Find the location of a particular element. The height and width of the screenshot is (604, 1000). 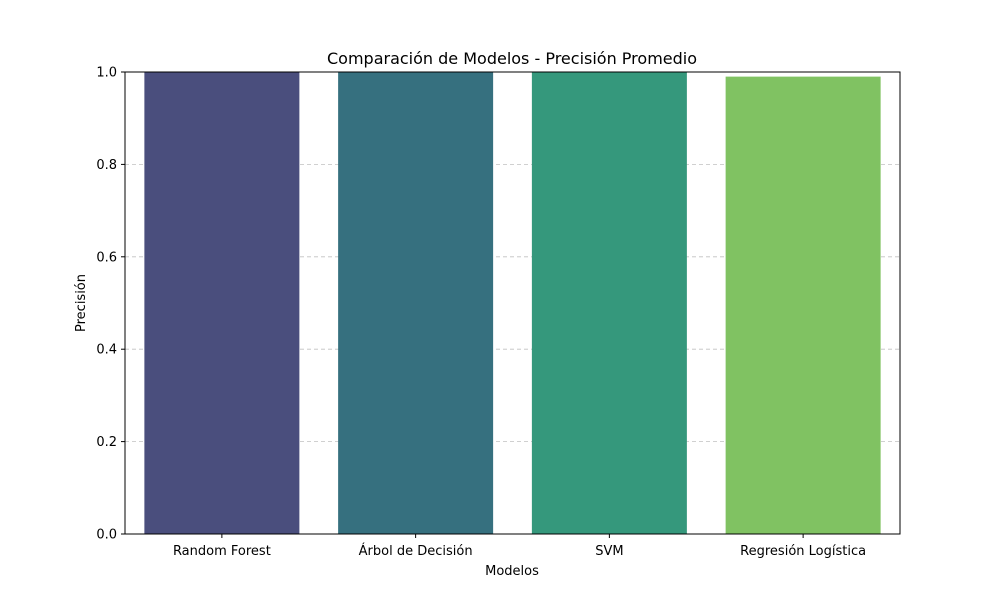

x-tick-label: Árbol de Decisión is located at coordinates (416, 551).